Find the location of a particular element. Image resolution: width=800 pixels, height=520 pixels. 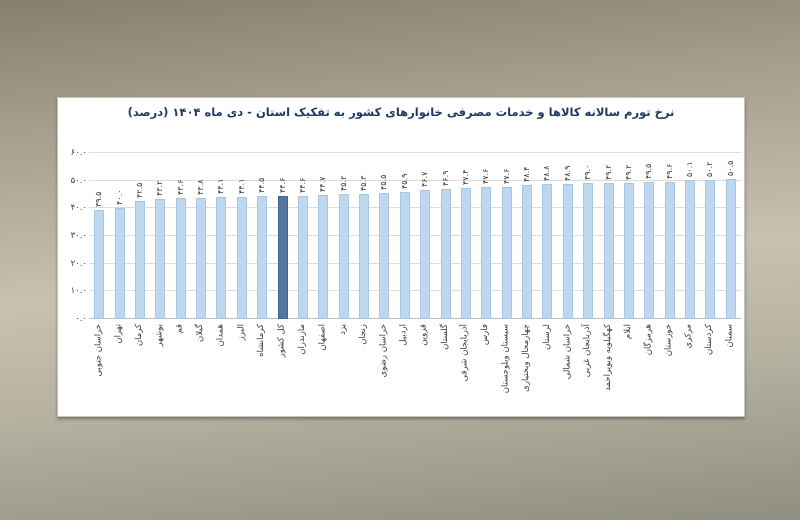

x-axis-label: کهگیلویه وبویراحمد is located at coordinates (607, 357).